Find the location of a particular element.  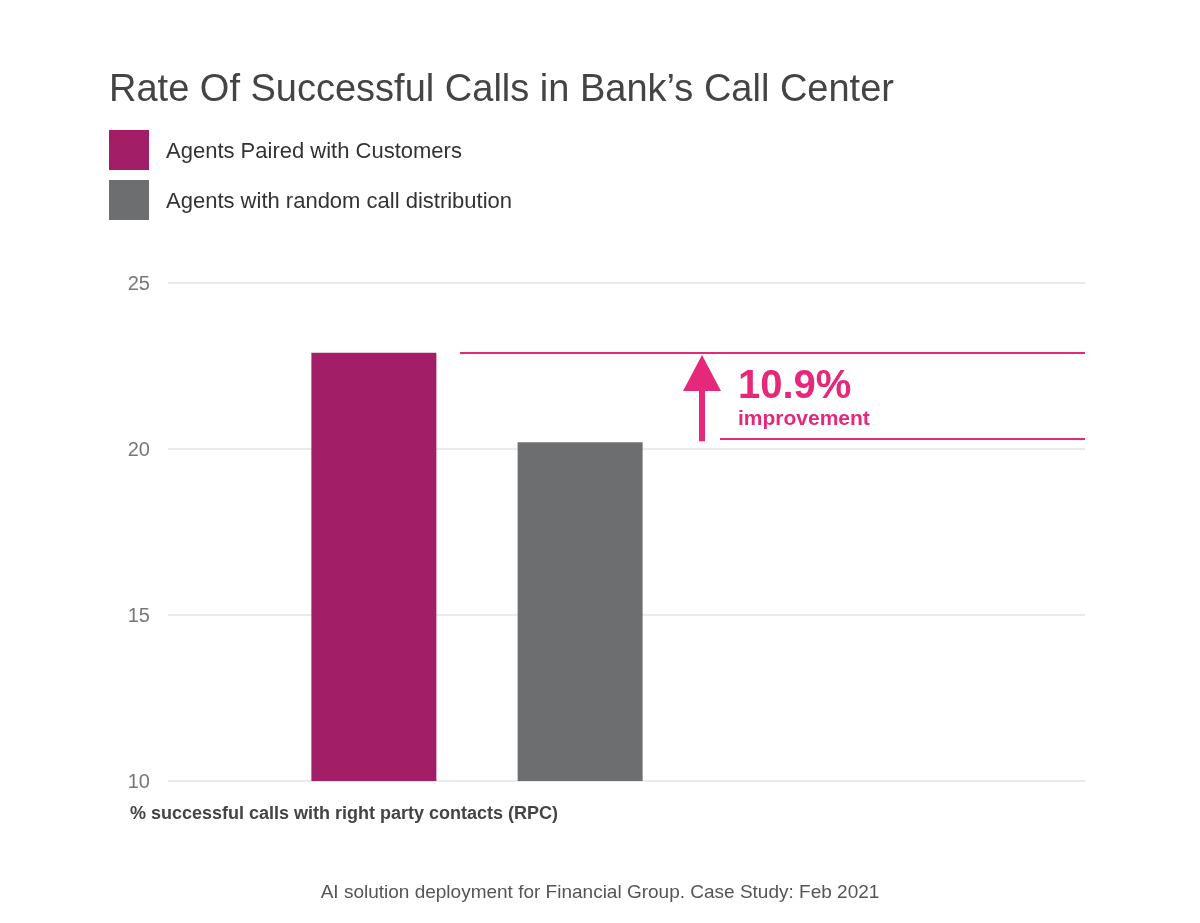

y-tick-label: 15 is located at coordinates (138, 615).